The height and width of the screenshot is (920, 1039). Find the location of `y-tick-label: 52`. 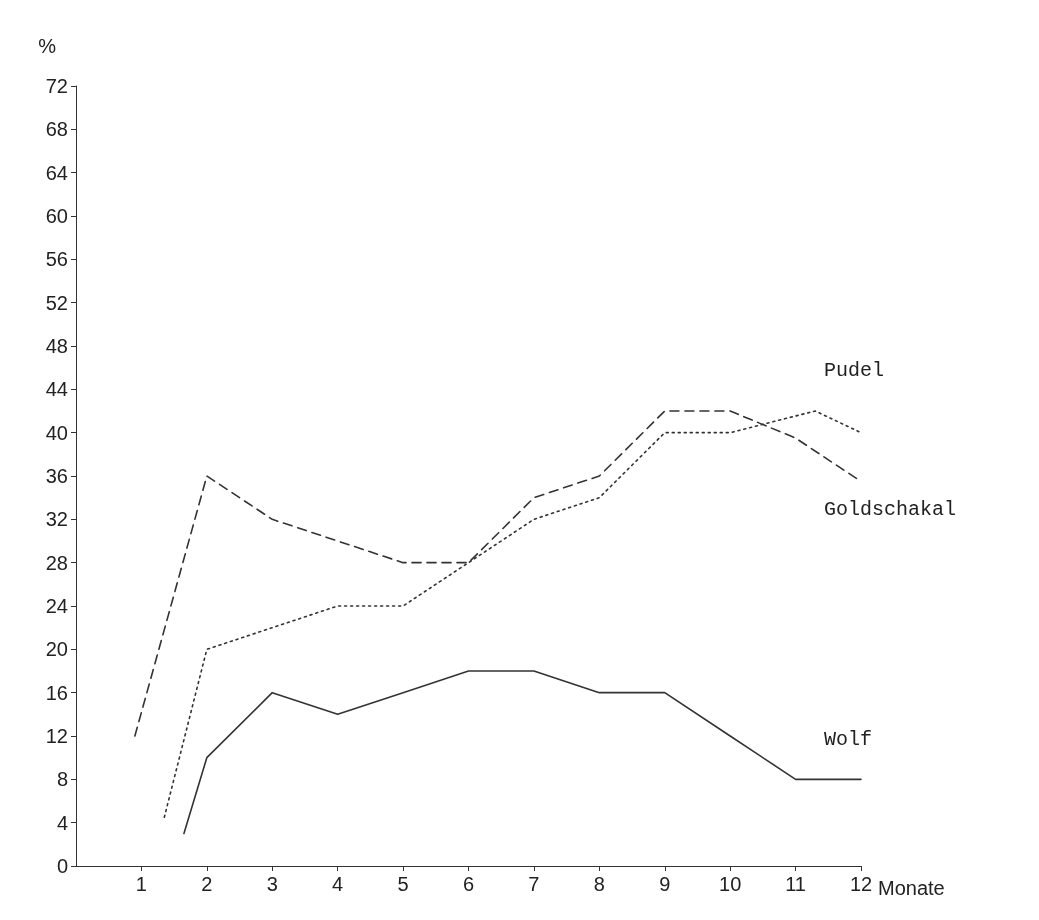

y-tick-label: 52 is located at coordinates (56, 302).